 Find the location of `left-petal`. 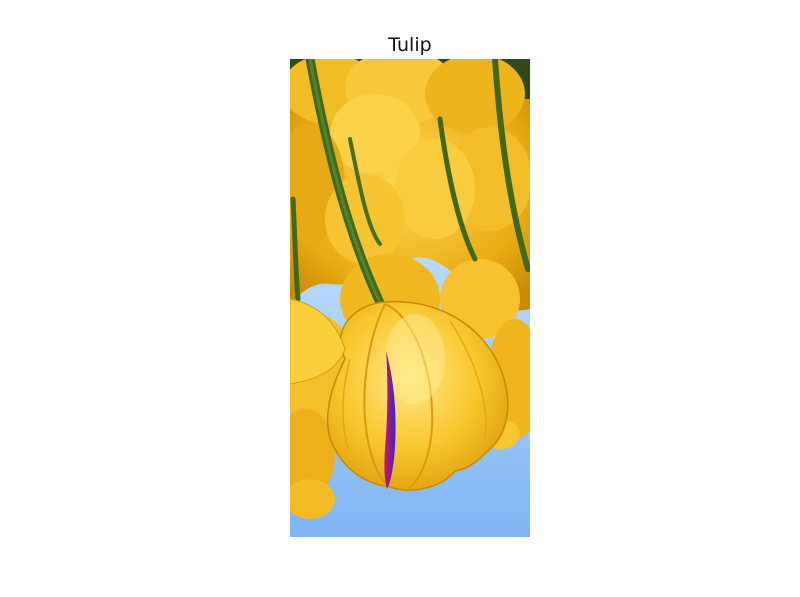

left-petal is located at coordinates (318, 341).